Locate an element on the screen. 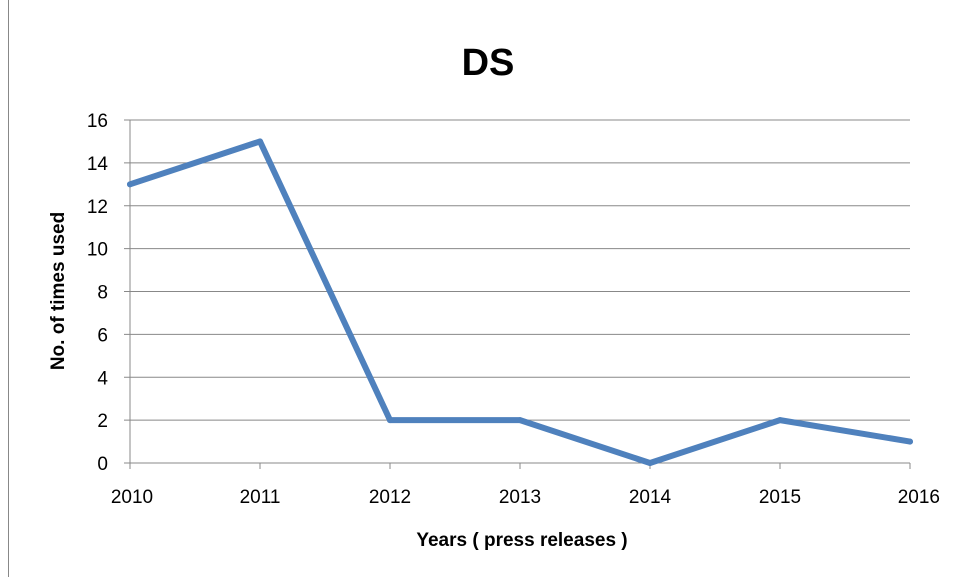 The image size is (956, 582). y-tick-label: 0 is located at coordinates (102, 464).